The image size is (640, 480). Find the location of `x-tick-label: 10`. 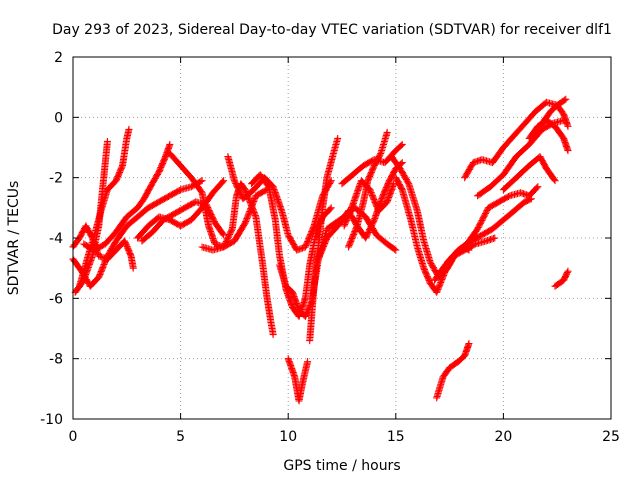

x-tick-label: 10 is located at coordinates (288, 437).